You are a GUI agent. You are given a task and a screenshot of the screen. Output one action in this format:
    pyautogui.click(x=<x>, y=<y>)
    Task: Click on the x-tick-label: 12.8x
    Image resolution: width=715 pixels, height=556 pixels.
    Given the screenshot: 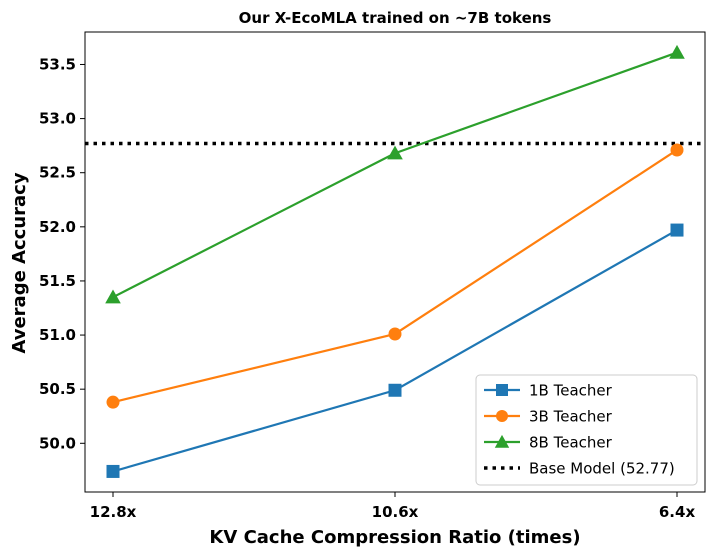 What is the action you would take?
    pyautogui.click(x=113, y=512)
    